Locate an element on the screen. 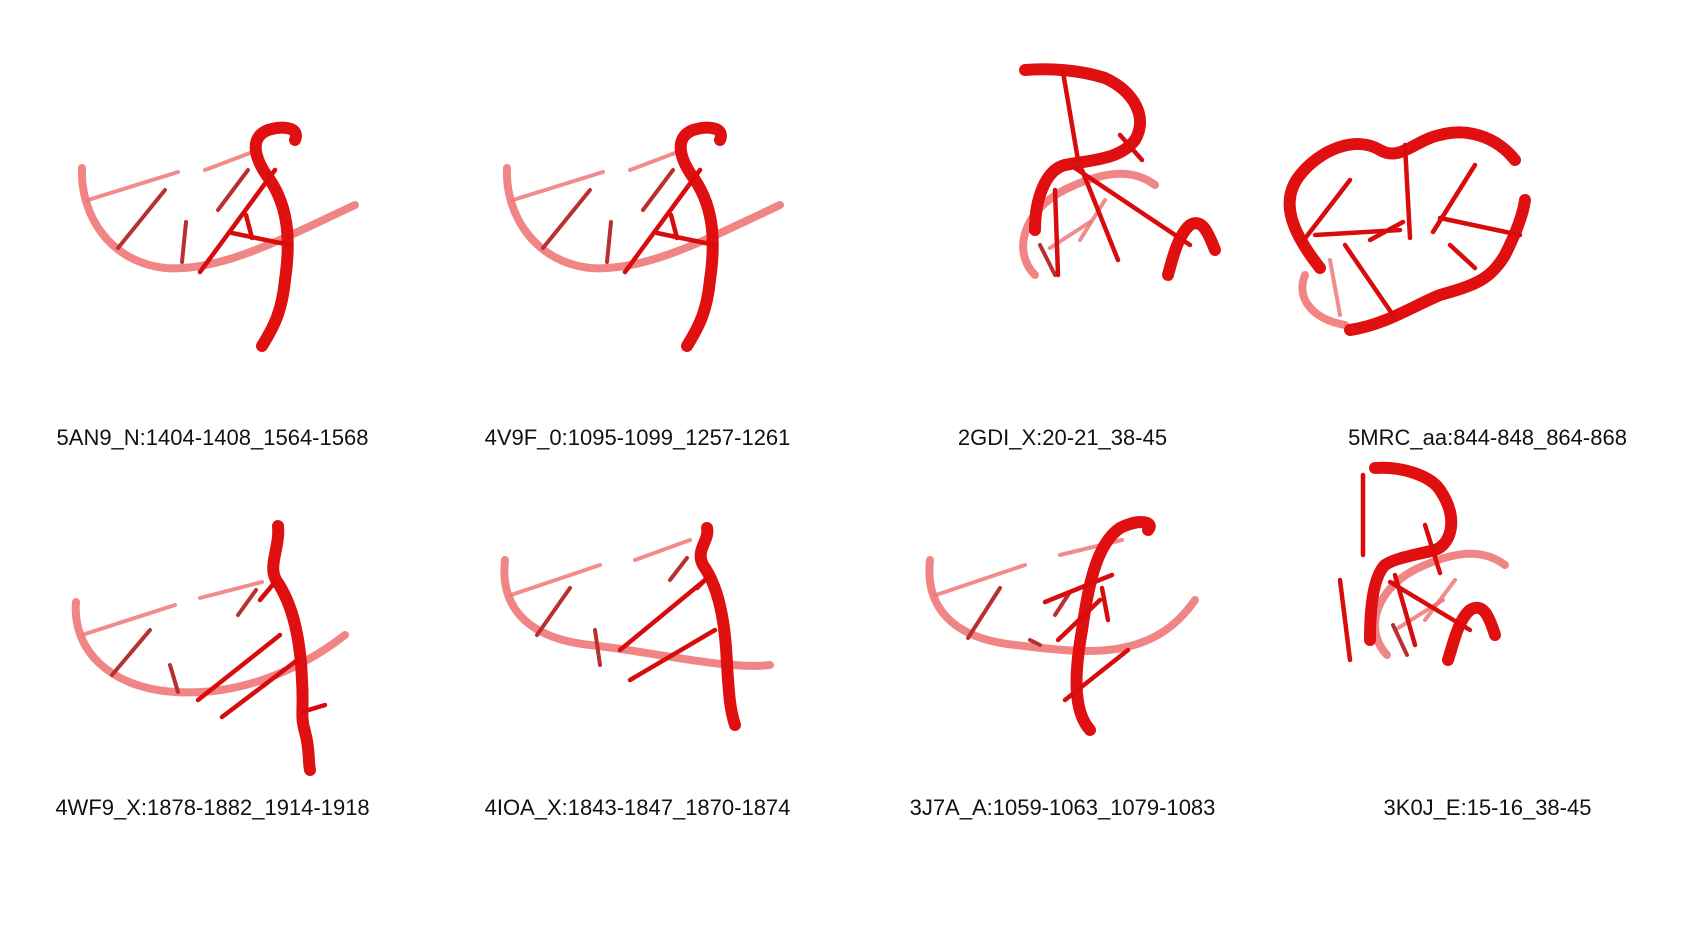 This screenshot has height=940, width=1700. rna-model-4wf9 is located at coordinates (210, 648).